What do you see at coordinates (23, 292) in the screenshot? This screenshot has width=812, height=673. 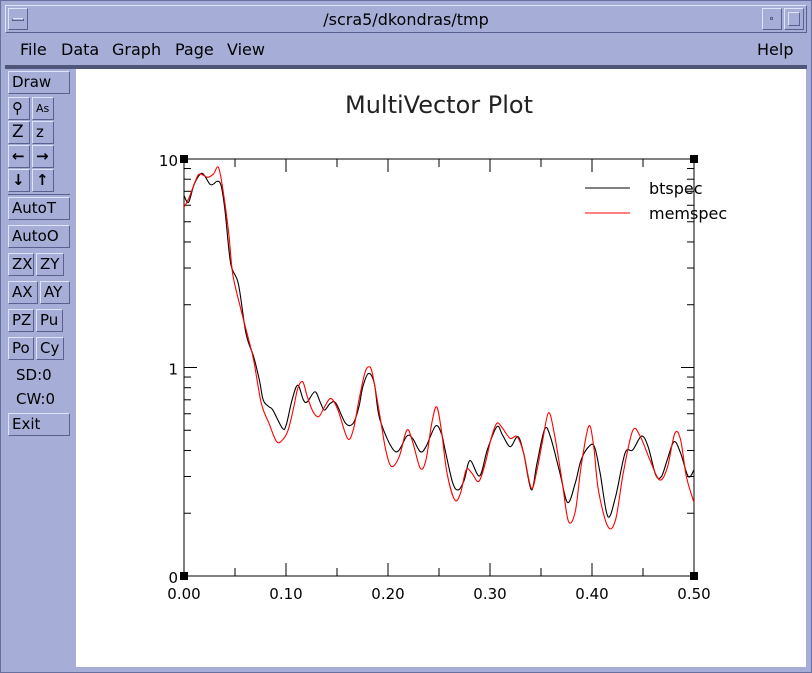 I see `ax-button: AX` at bounding box center [23, 292].